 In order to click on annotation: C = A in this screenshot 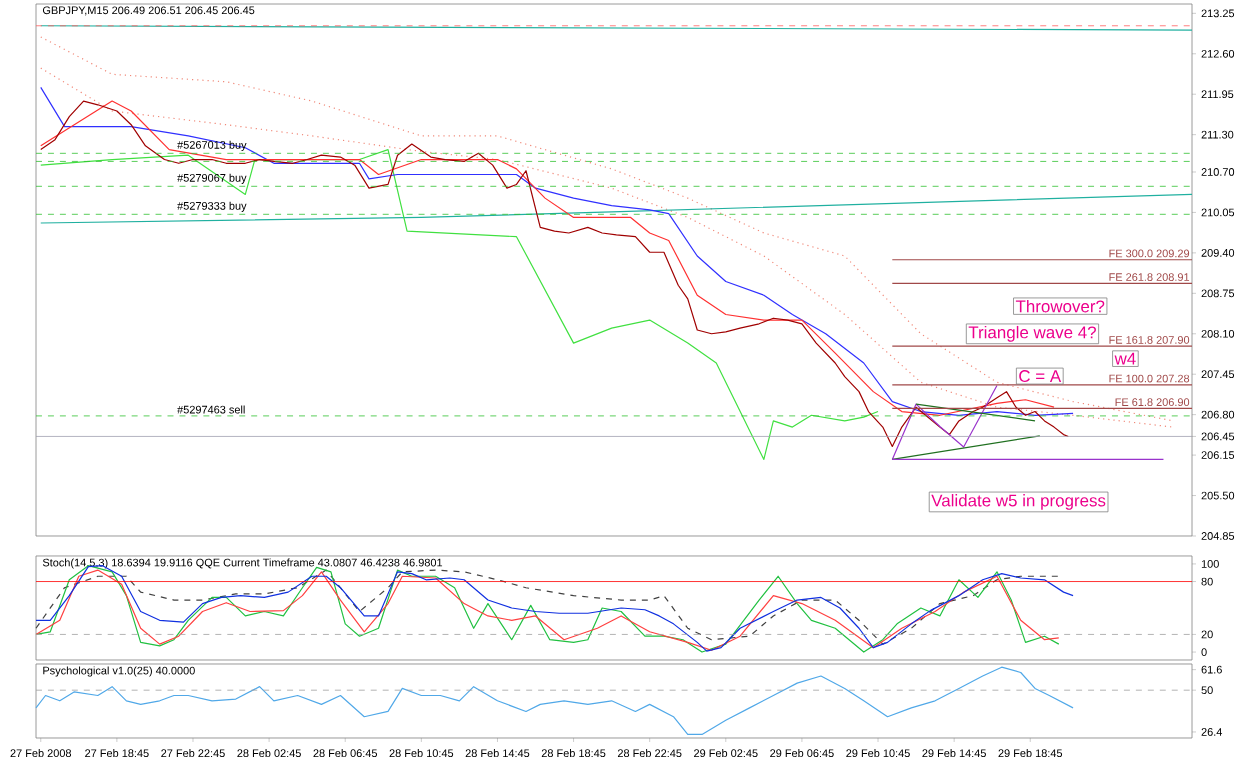, I will do `click(1040, 376)`.